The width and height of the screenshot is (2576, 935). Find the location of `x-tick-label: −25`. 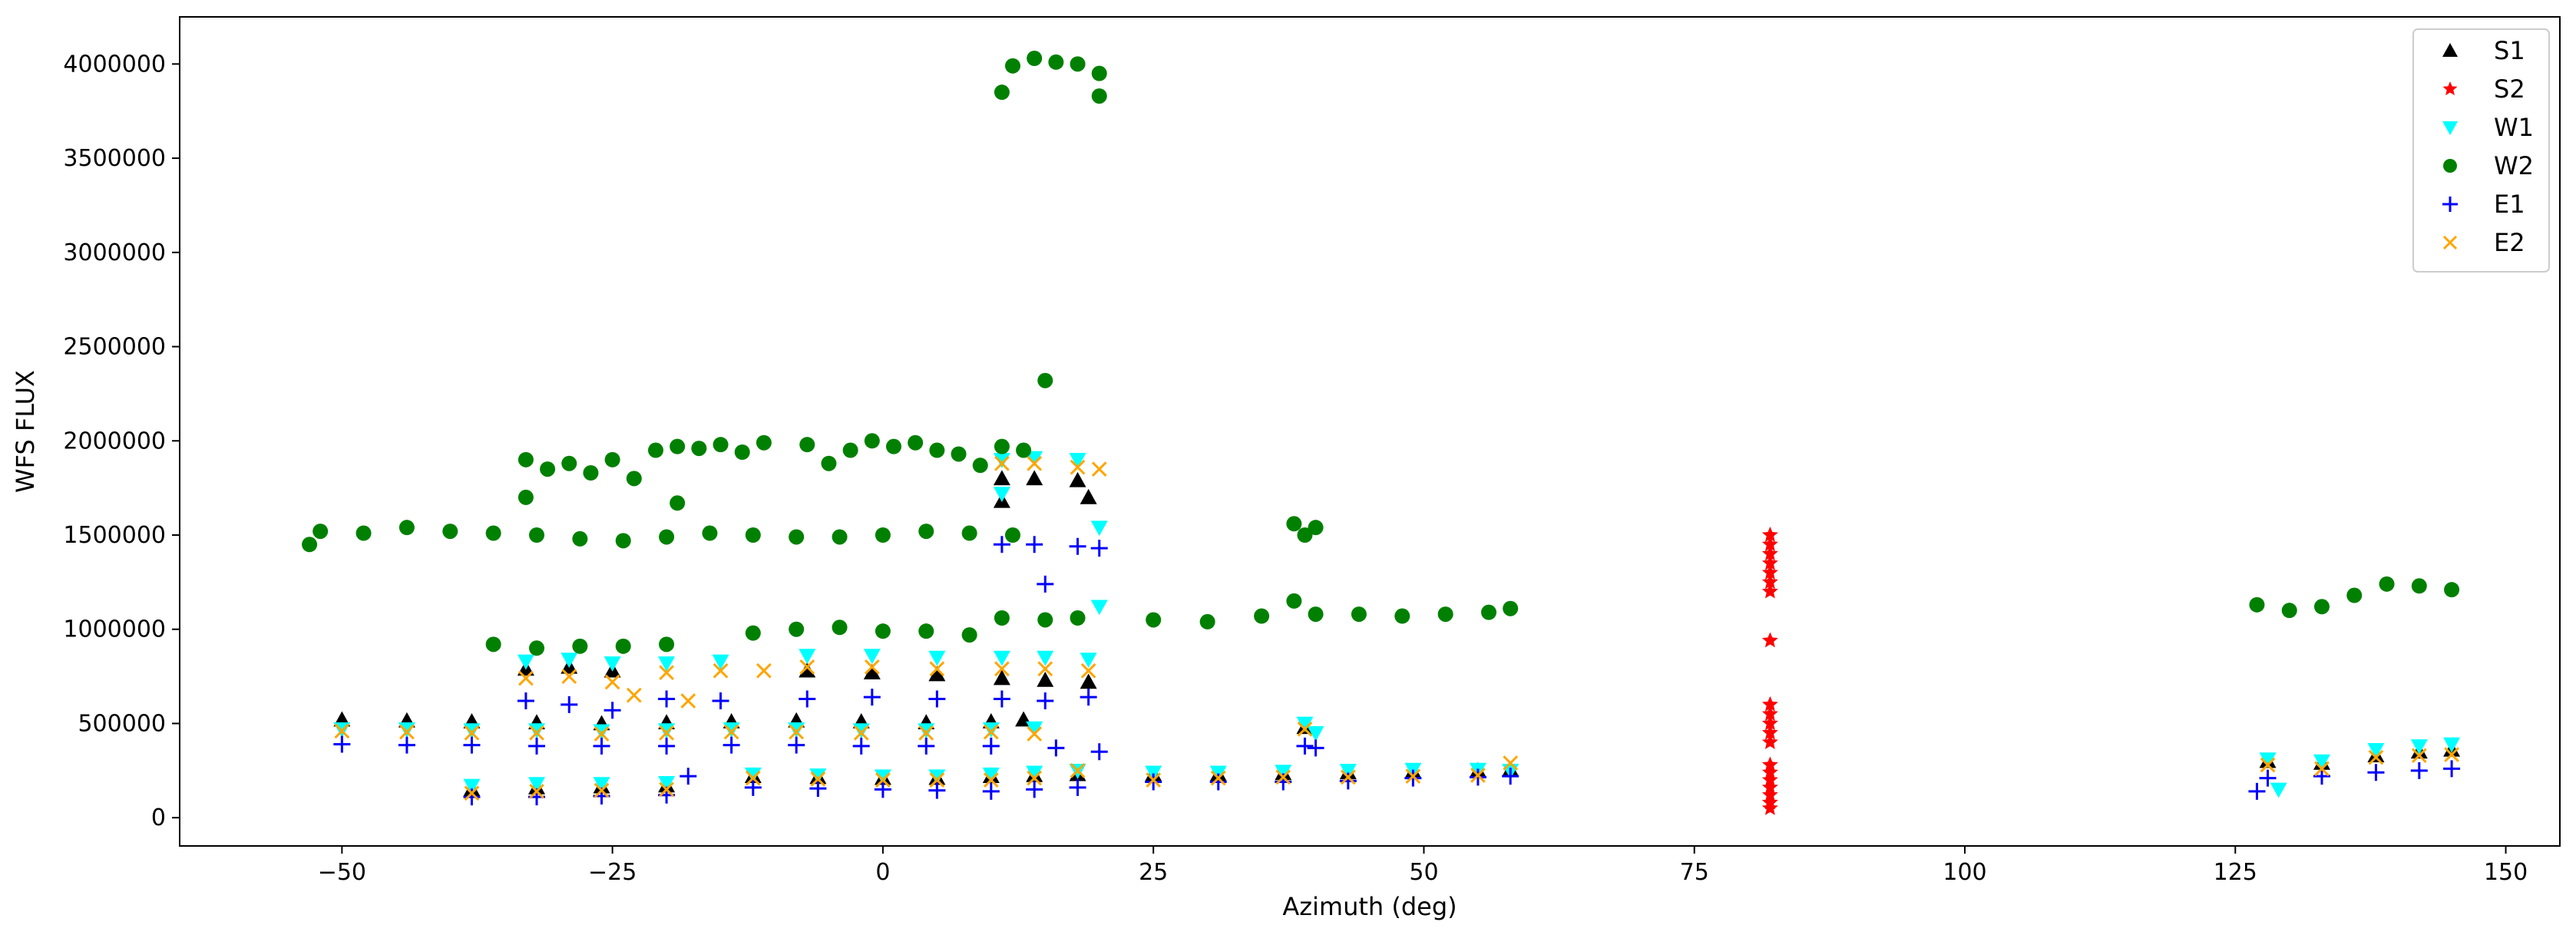

x-tick-label: −25 is located at coordinates (612, 873).